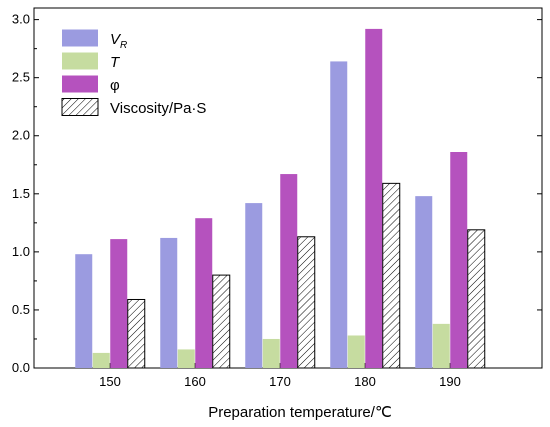 Image resolution: width=550 pixels, height=427 pixels. Describe the element at coordinates (21, 19) in the screenshot. I see `y-tick-label: 3.0` at that location.